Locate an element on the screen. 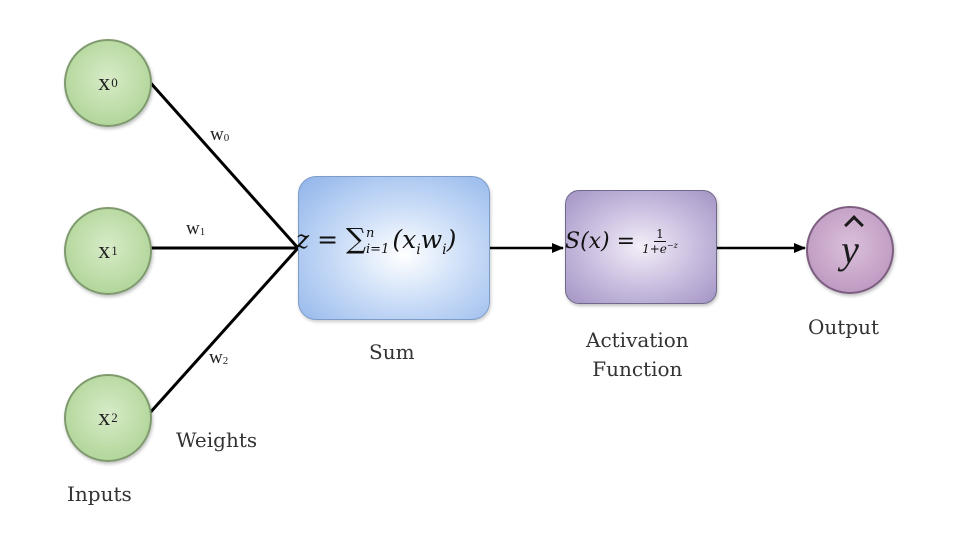  sum-limits: n i=1 is located at coordinates (377, 241).